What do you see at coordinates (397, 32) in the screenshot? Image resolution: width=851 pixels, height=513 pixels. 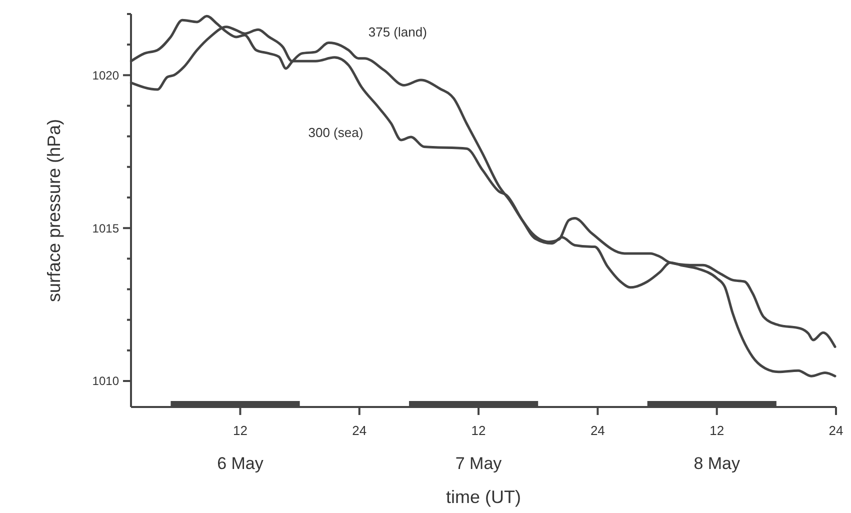 I see `series-label: 375 (land)` at bounding box center [397, 32].